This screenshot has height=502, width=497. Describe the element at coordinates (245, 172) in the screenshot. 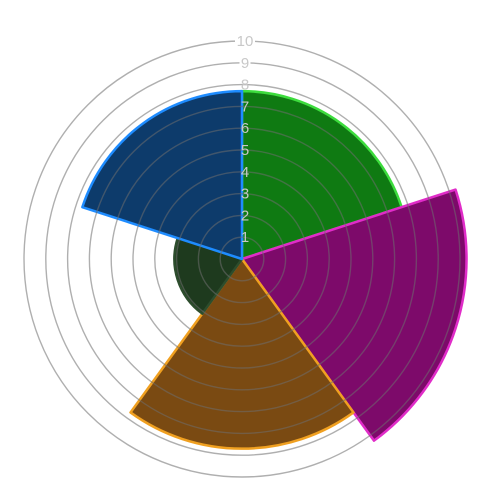

I see `tick-label-4: 4` at that location.